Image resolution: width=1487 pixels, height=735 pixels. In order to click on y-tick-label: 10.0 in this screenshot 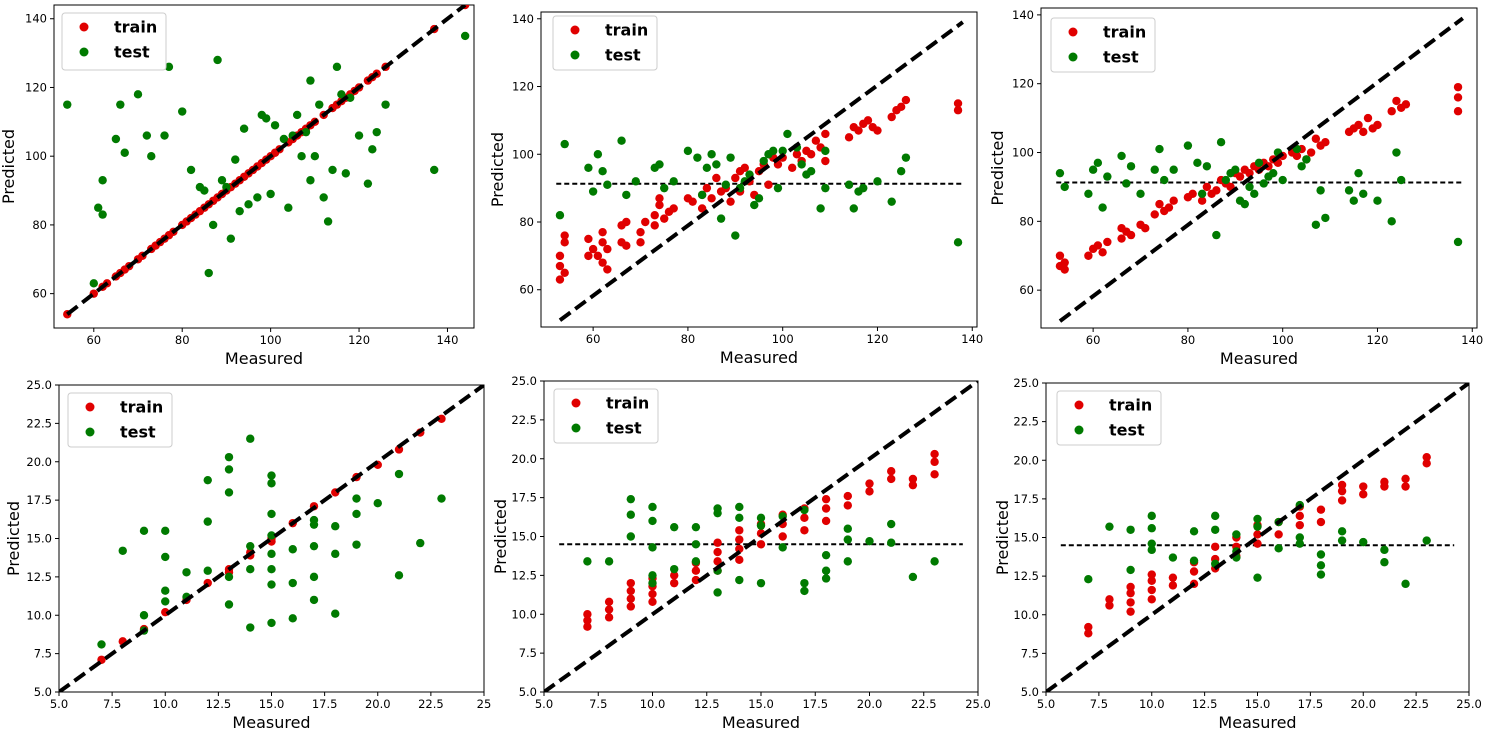, I will do `click(524, 614)`.